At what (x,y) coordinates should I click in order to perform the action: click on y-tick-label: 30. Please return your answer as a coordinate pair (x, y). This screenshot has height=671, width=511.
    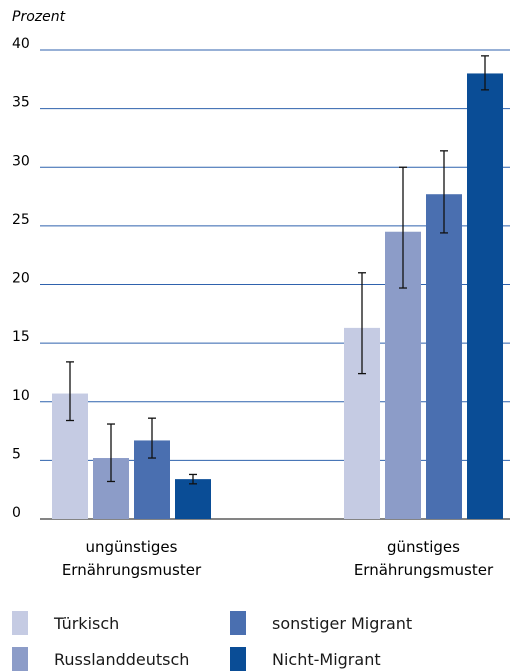
    Looking at the image, I should click on (21, 161).